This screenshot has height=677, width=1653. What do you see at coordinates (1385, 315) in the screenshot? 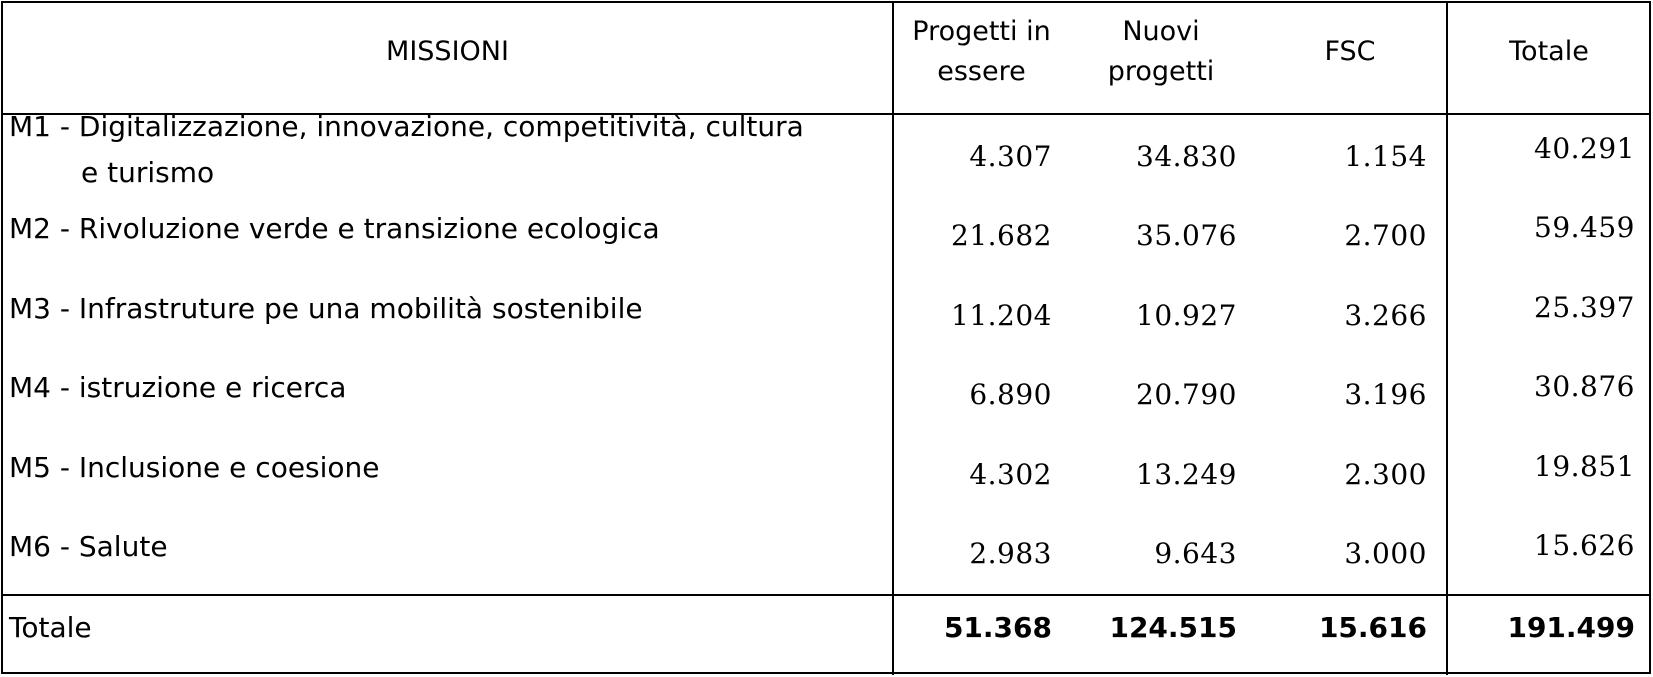
I see `cell-fsc: 3.266` at bounding box center [1385, 315].